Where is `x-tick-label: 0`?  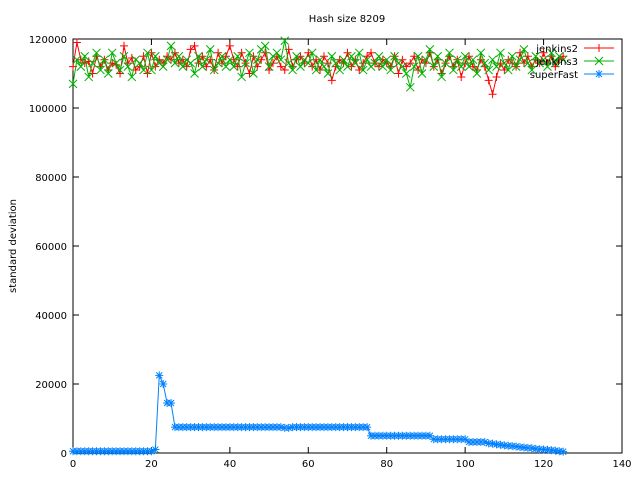 x-tick-label: 0 is located at coordinates (73, 464).